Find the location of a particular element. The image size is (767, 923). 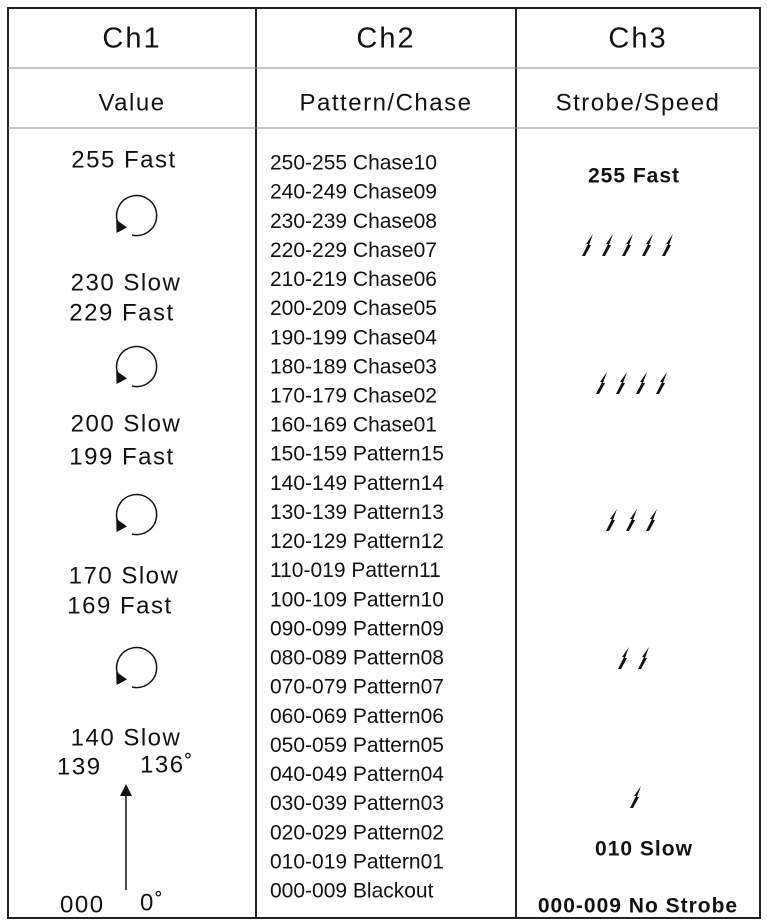

ch2-entry: 020-029 Pattern02 is located at coordinates (357, 832).